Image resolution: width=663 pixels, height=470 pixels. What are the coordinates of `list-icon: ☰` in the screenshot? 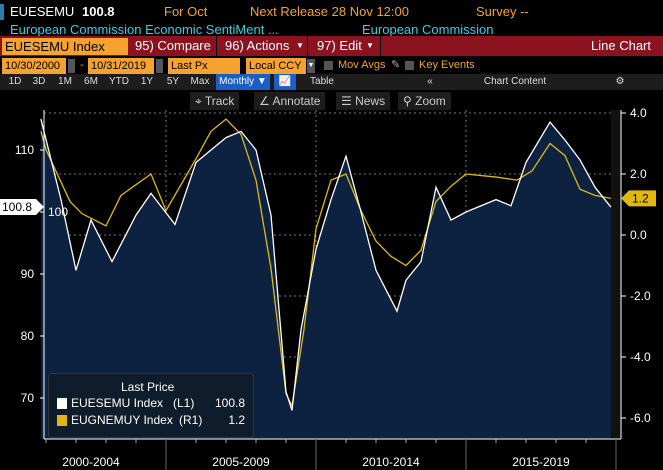 It's located at (348, 101).